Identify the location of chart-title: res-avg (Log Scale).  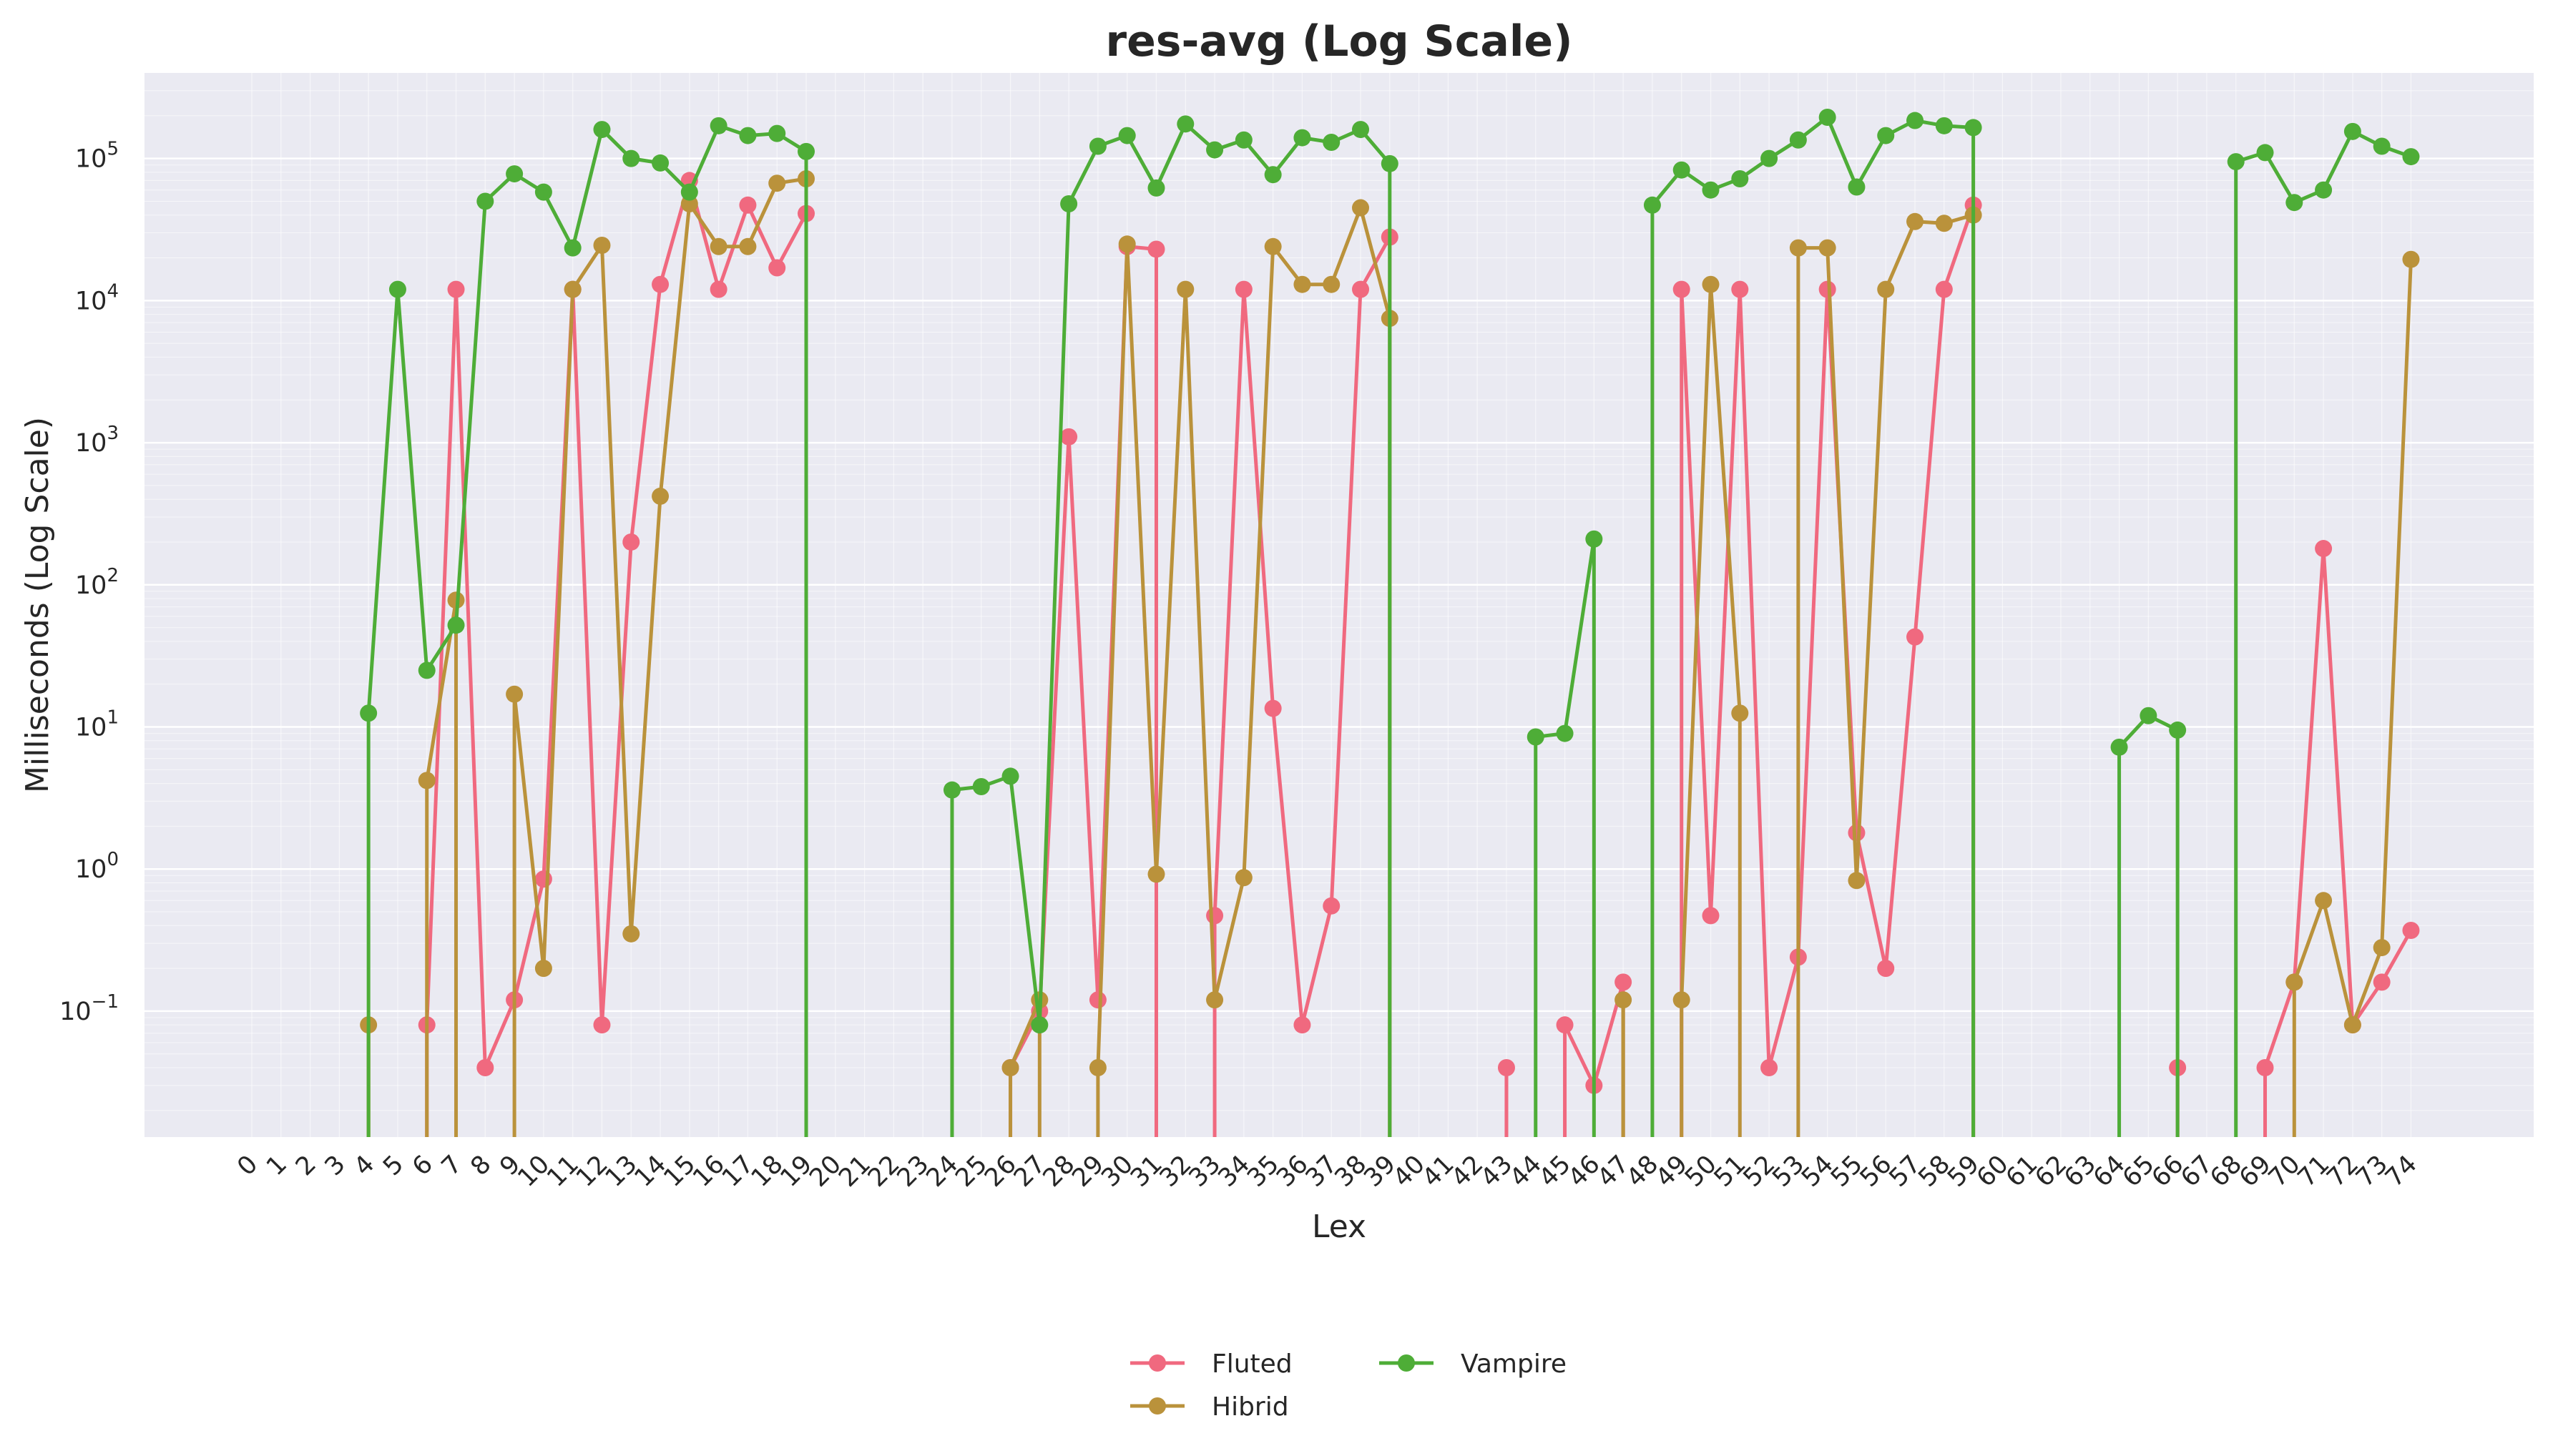
(1339, 41).